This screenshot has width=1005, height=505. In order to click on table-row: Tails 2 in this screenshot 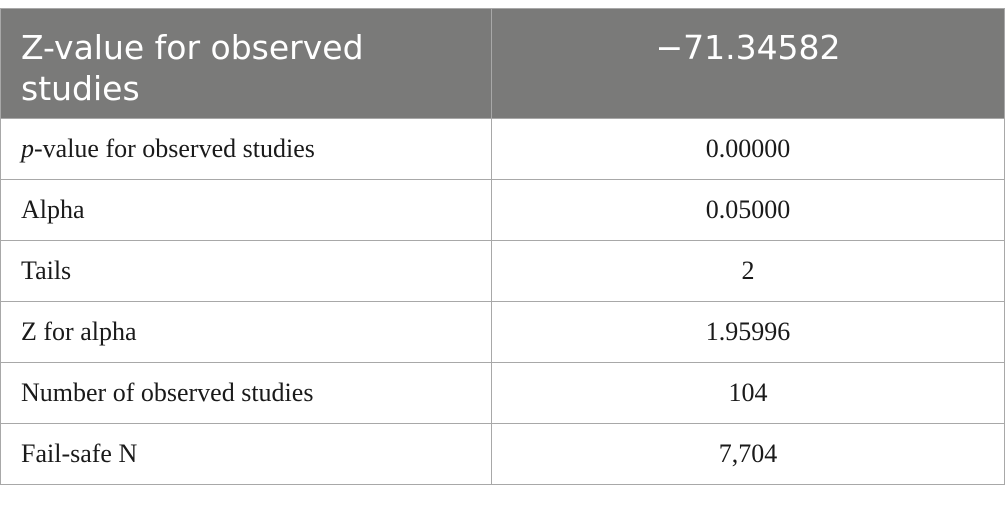, I will do `click(502, 271)`.